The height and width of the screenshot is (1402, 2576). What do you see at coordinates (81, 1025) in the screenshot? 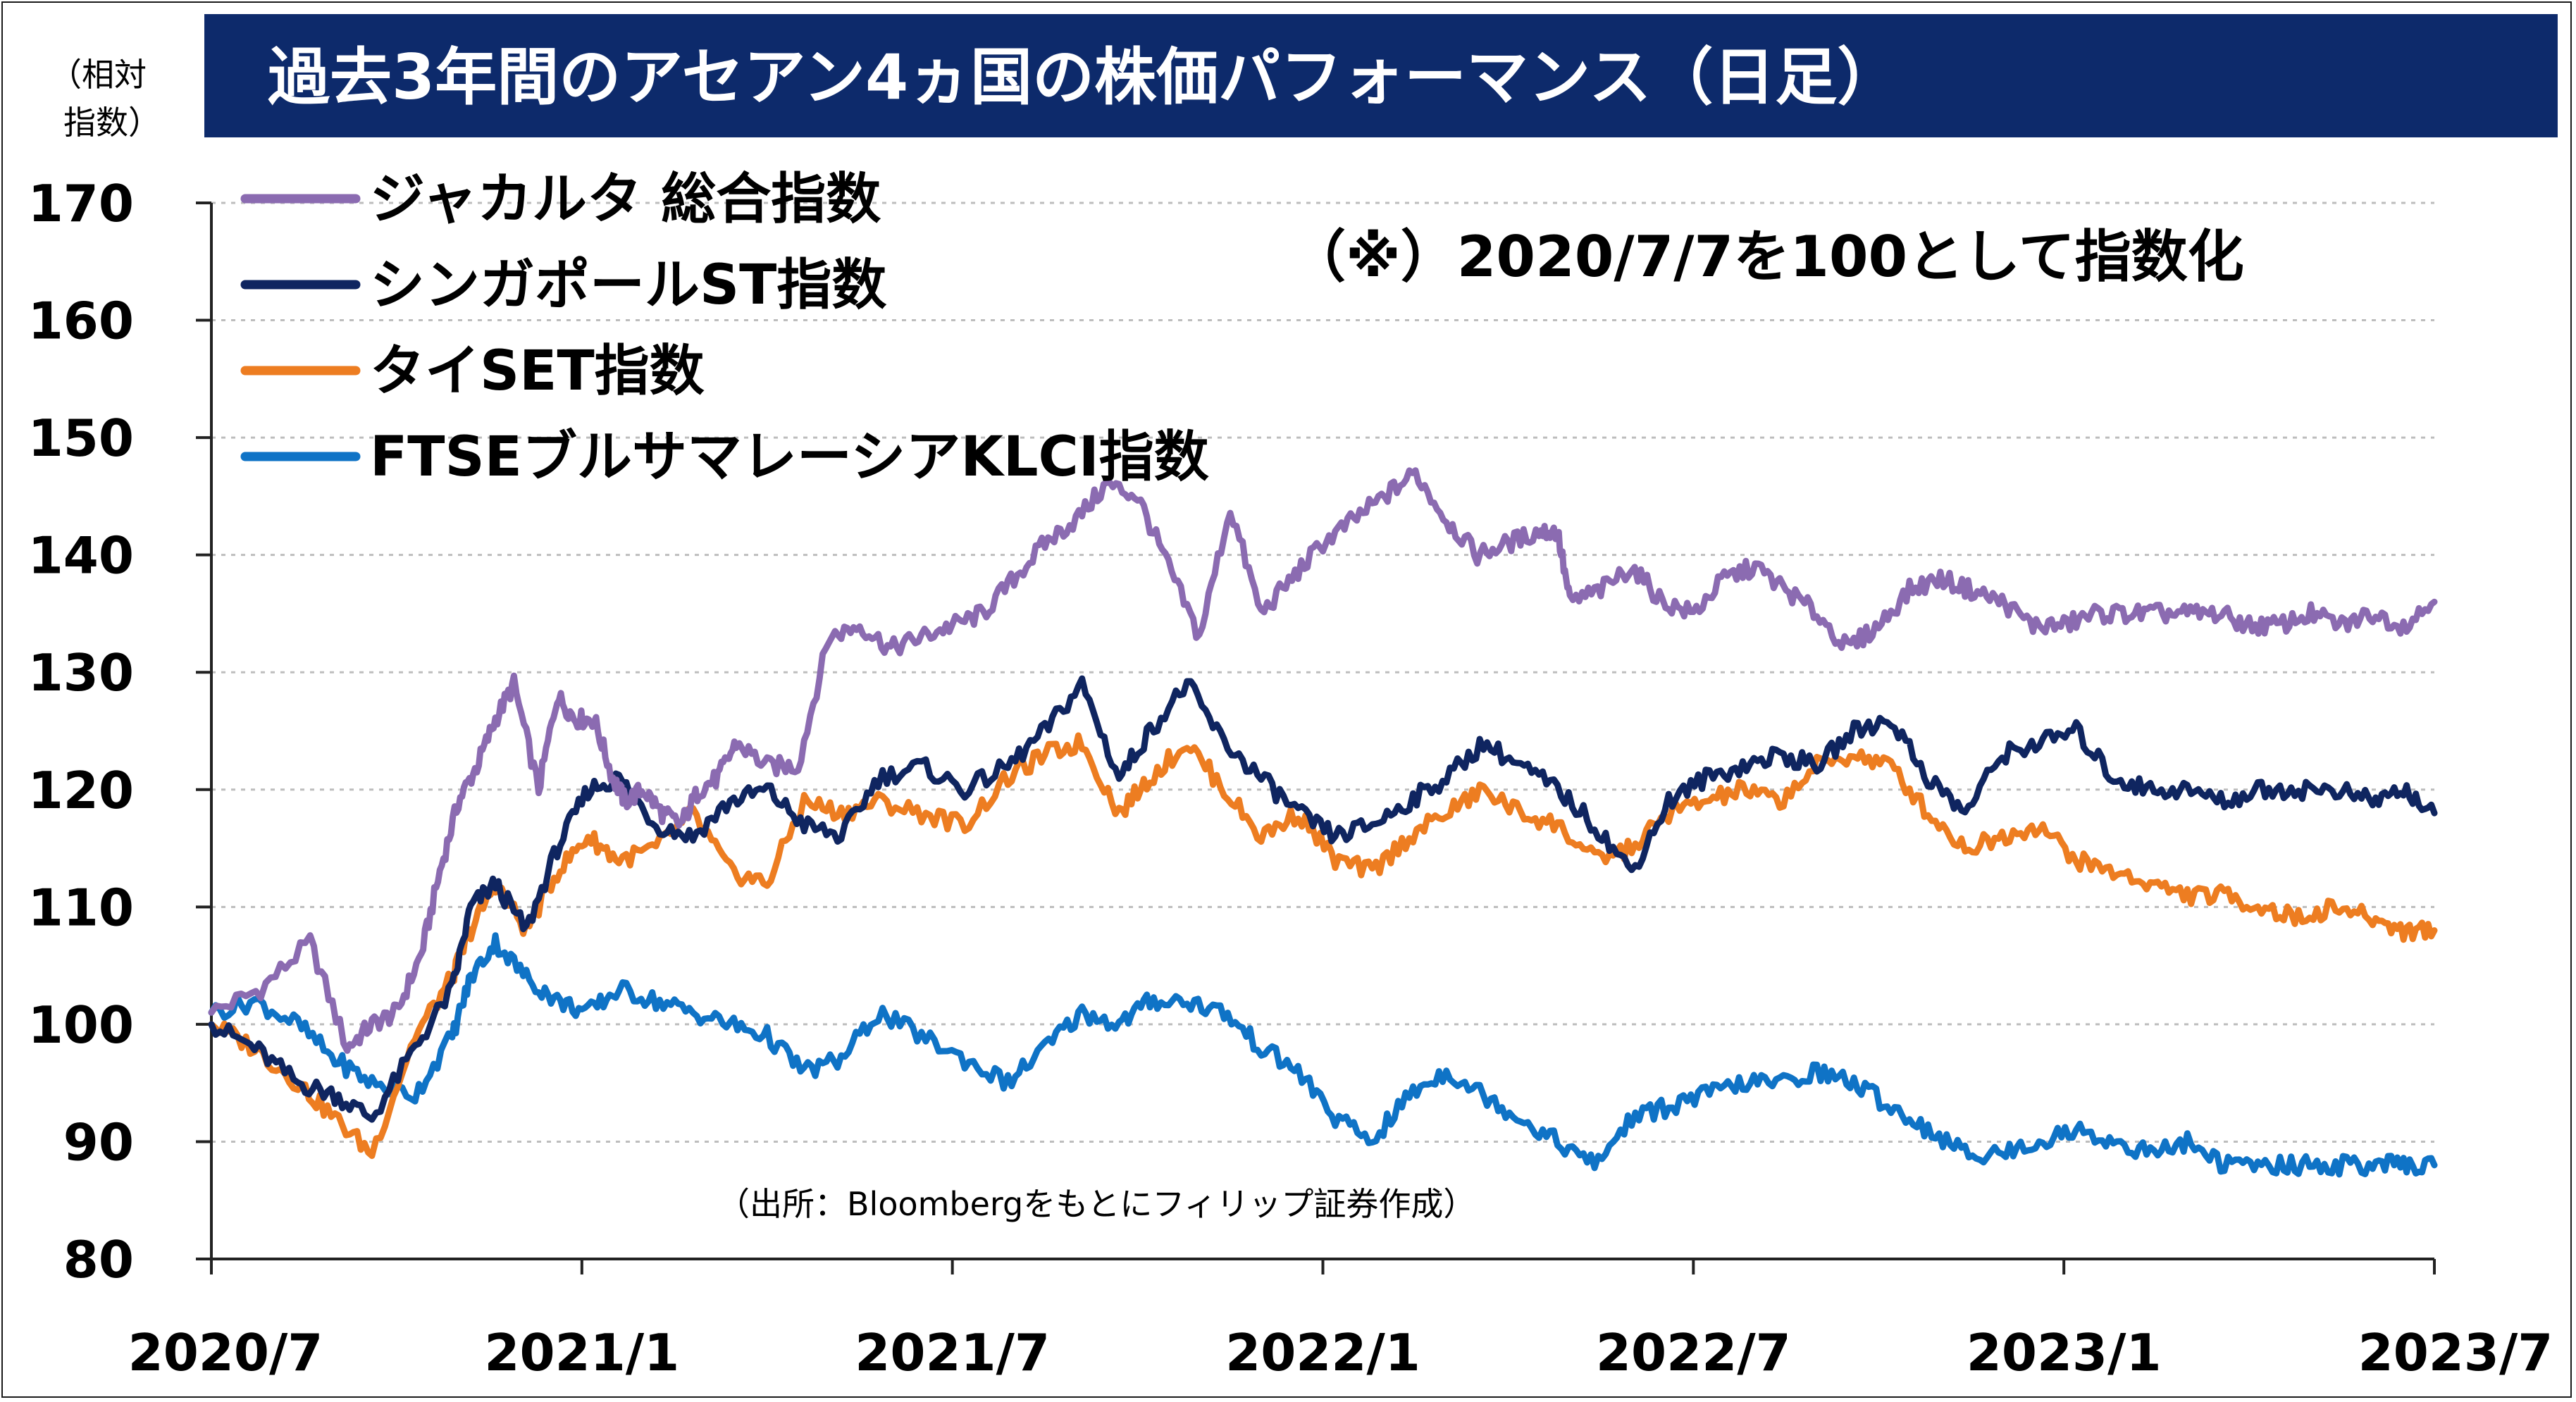
I see `y-tick-label: 100` at bounding box center [81, 1025].